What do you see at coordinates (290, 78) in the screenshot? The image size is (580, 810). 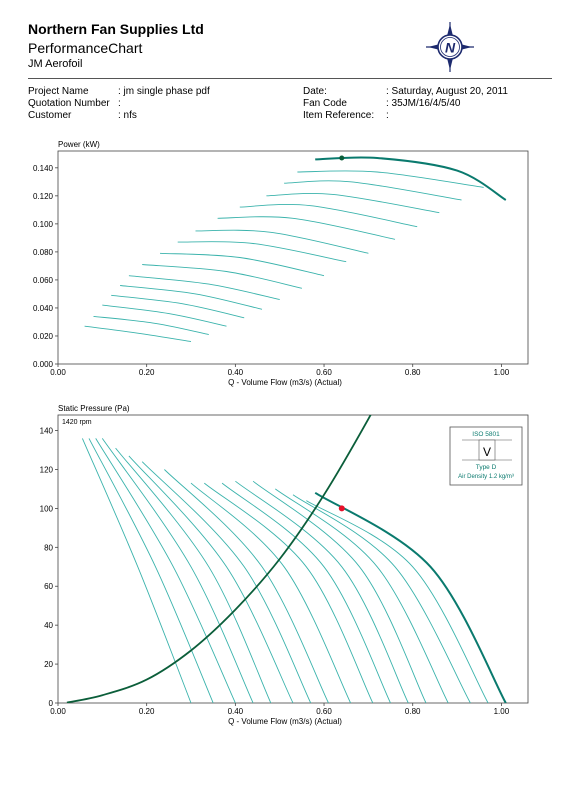 I see `header-divider` at bounding box center [290, 78].